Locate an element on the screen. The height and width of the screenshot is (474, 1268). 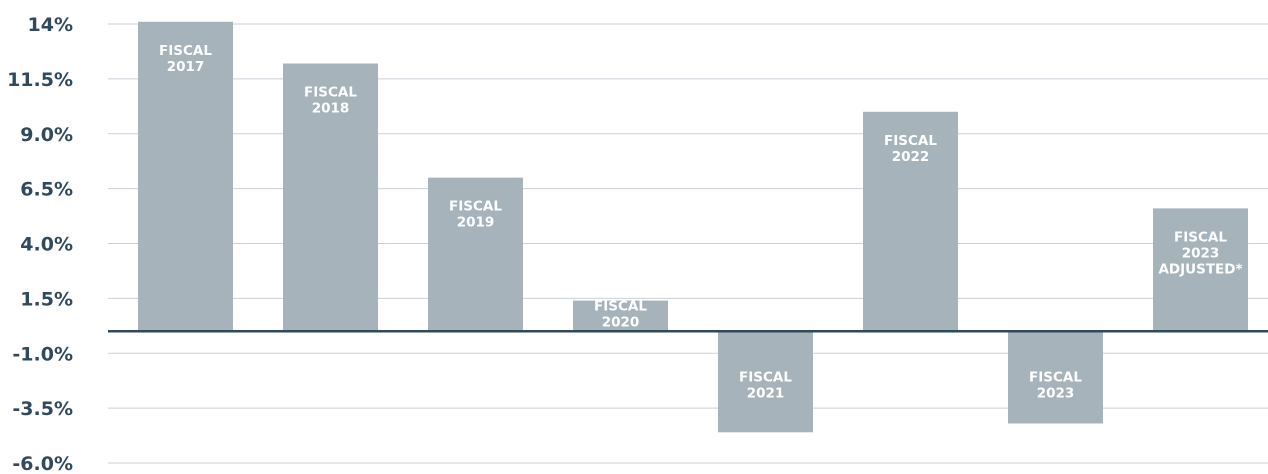
bar-label: FISCAL 2017 is located at coordinates (185, 59).